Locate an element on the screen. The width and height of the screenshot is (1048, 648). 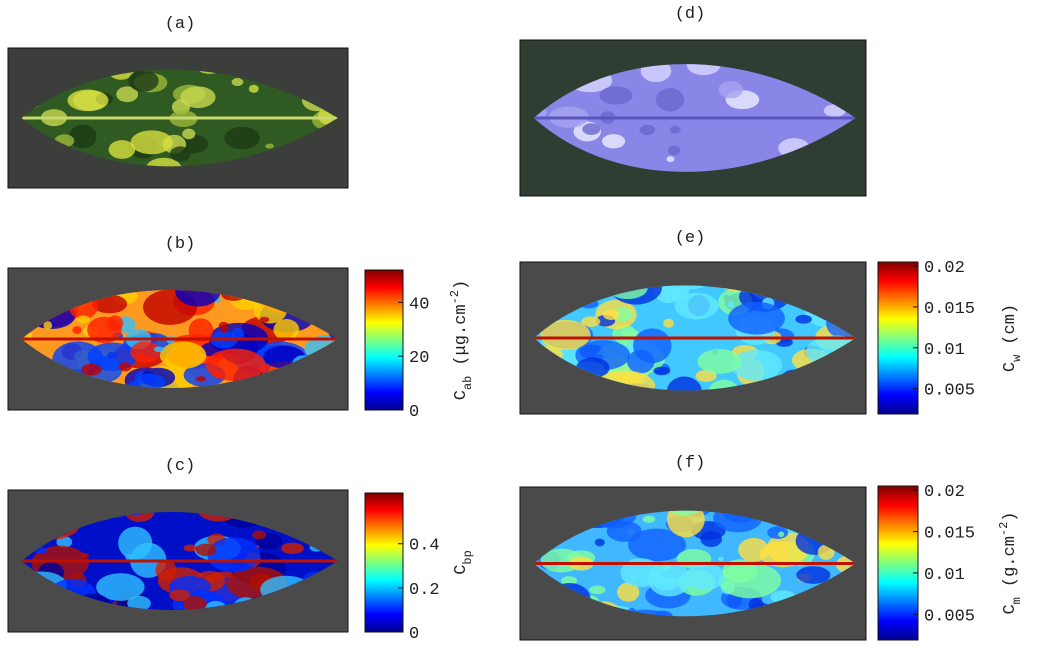
title-unit: (μg.cm is located at coordinates (461, 334).